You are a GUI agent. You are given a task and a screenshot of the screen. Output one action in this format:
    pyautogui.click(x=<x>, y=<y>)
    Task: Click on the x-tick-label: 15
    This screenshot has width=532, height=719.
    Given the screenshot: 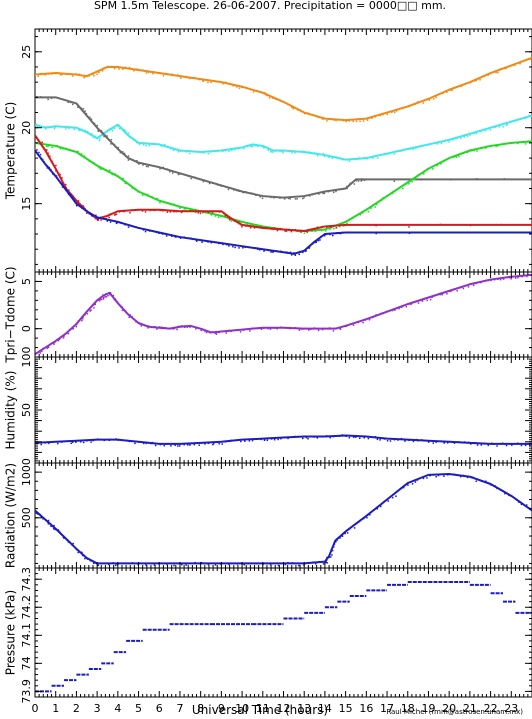 What is the action you would take?
    pyautogui.click(x=346, y=708)
    